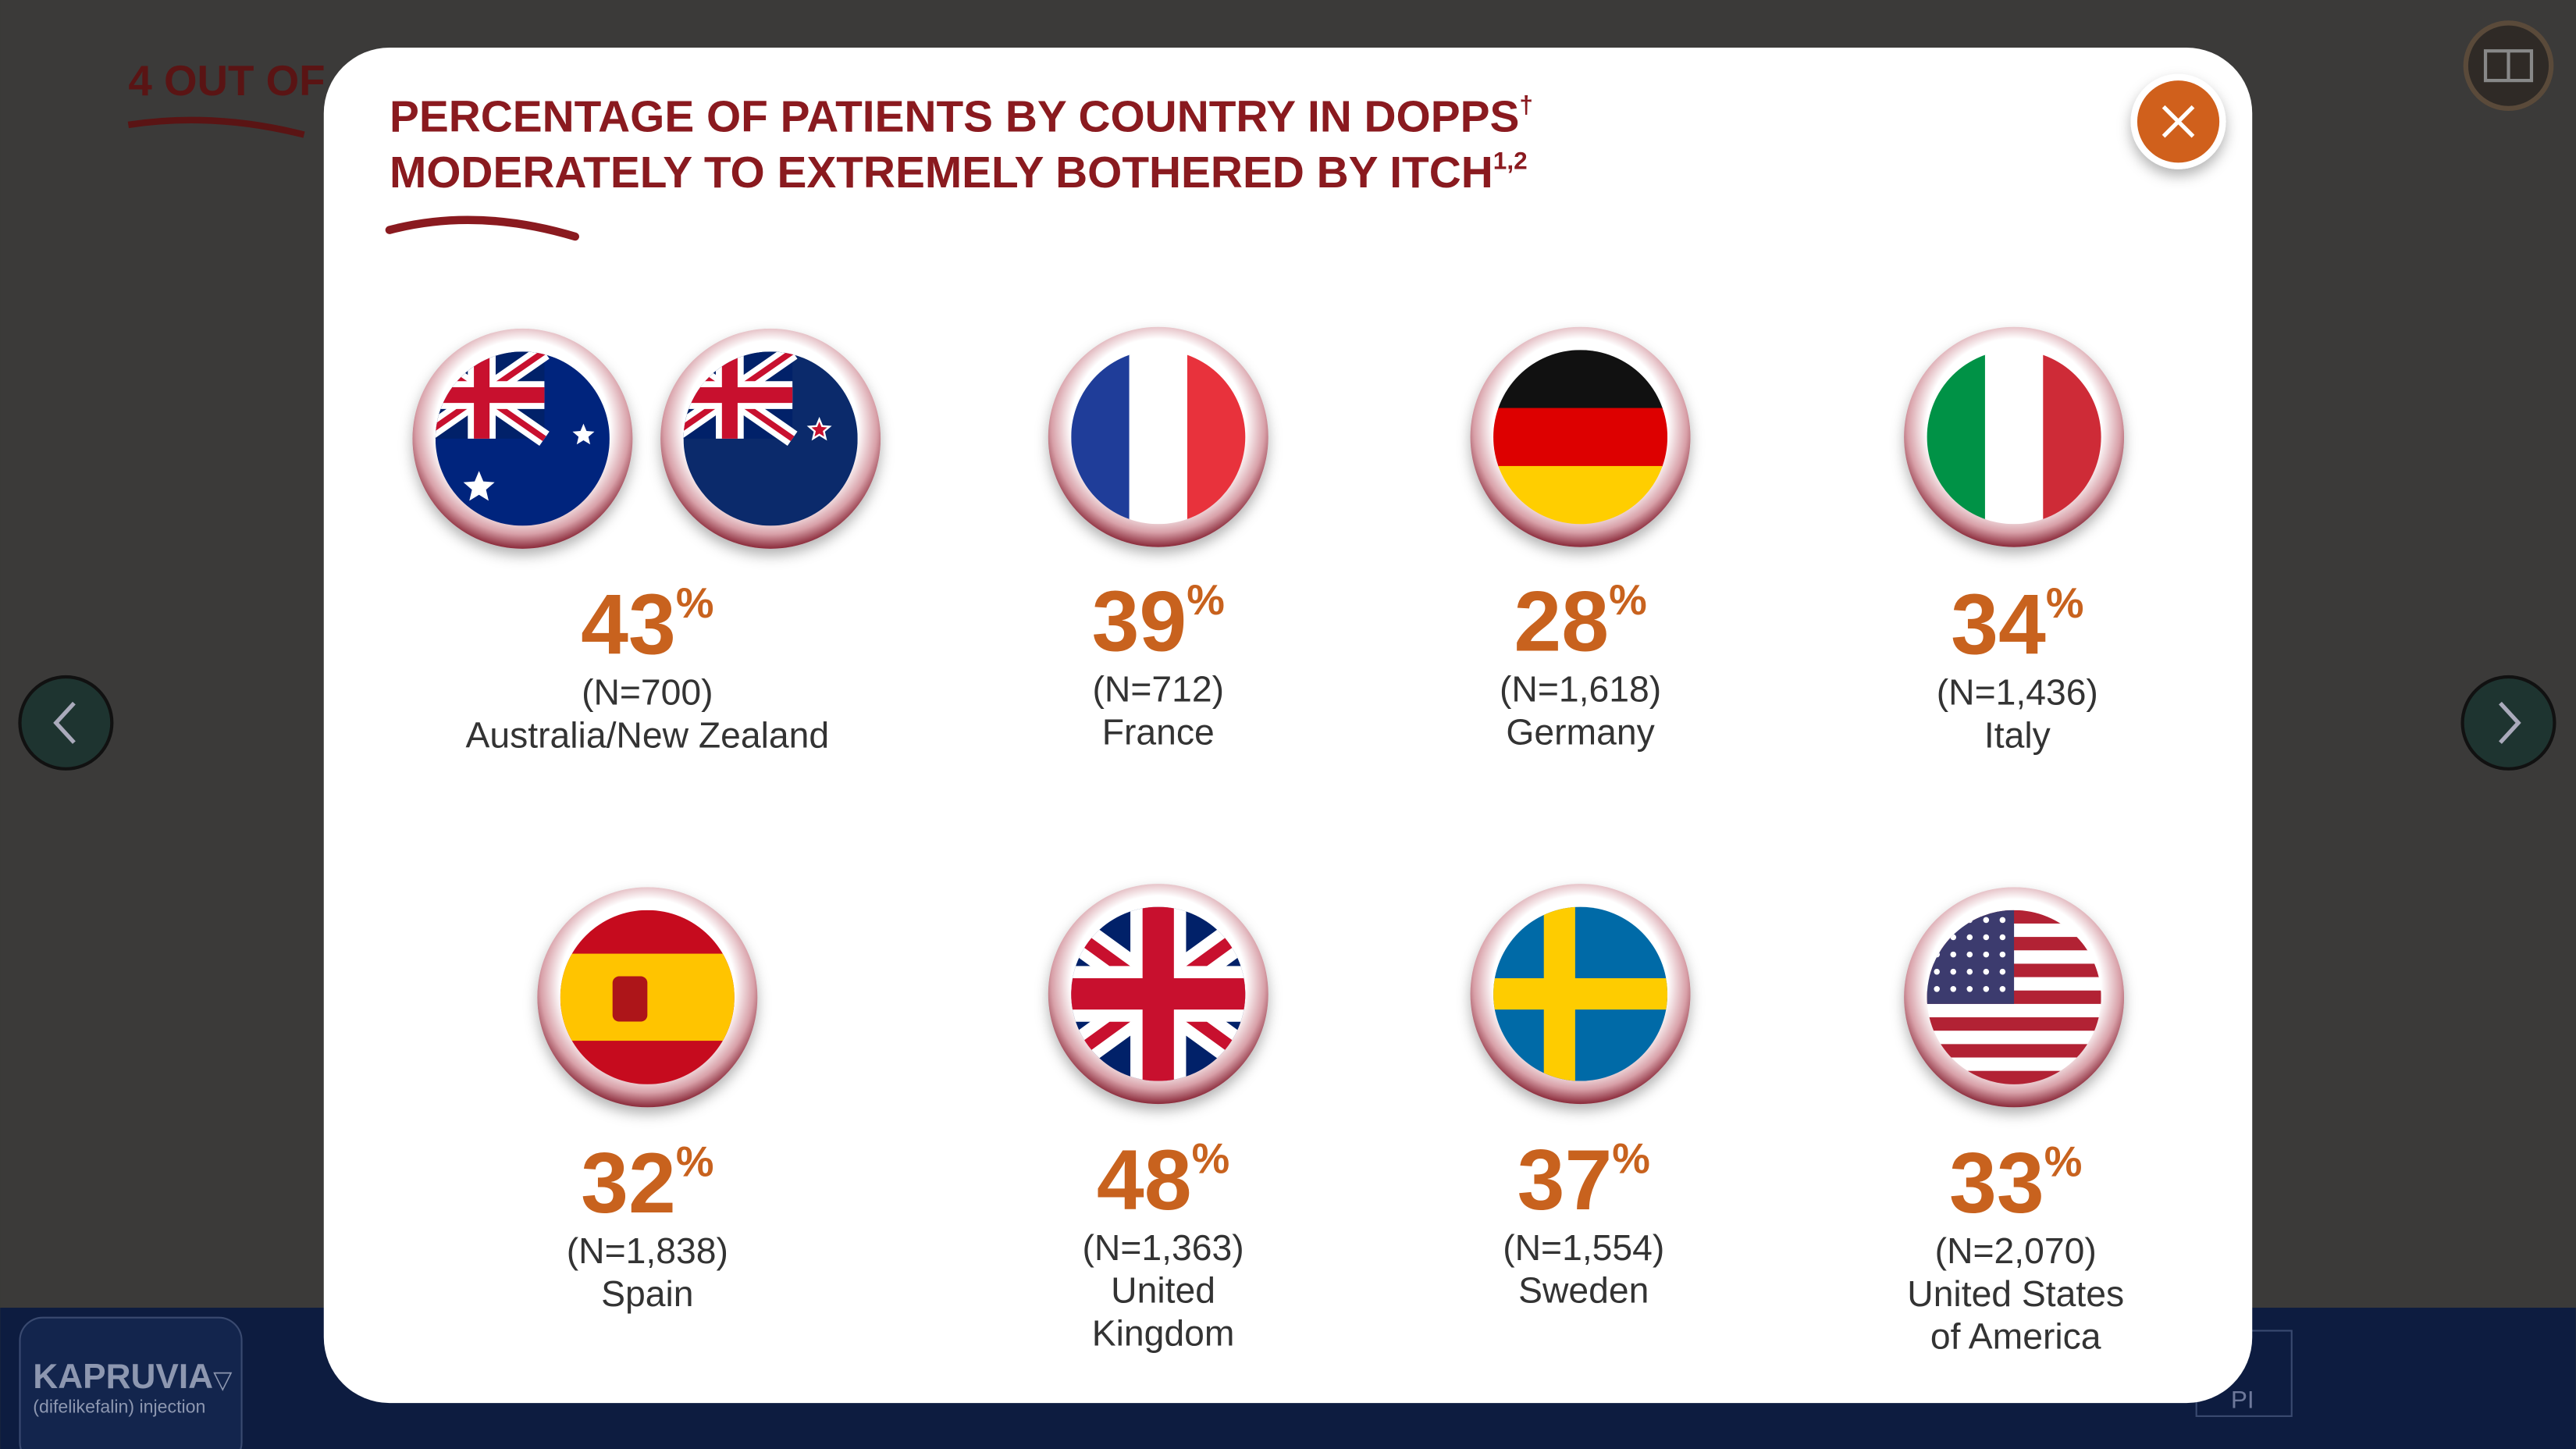 This screenshot has width=2576, height=1449. Describe the element at coordinates (2018, 734) in the screenshot. I see `country-name: Italy` at that location.